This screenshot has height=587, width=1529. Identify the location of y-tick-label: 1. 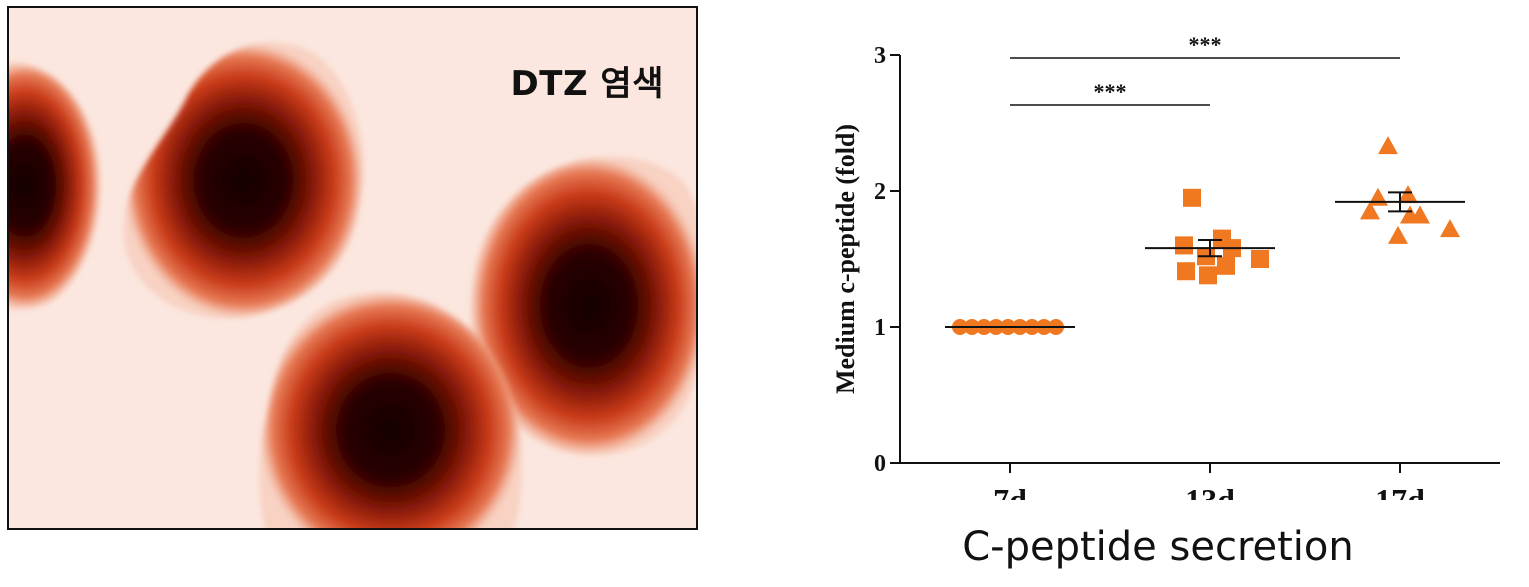
(880, 328).